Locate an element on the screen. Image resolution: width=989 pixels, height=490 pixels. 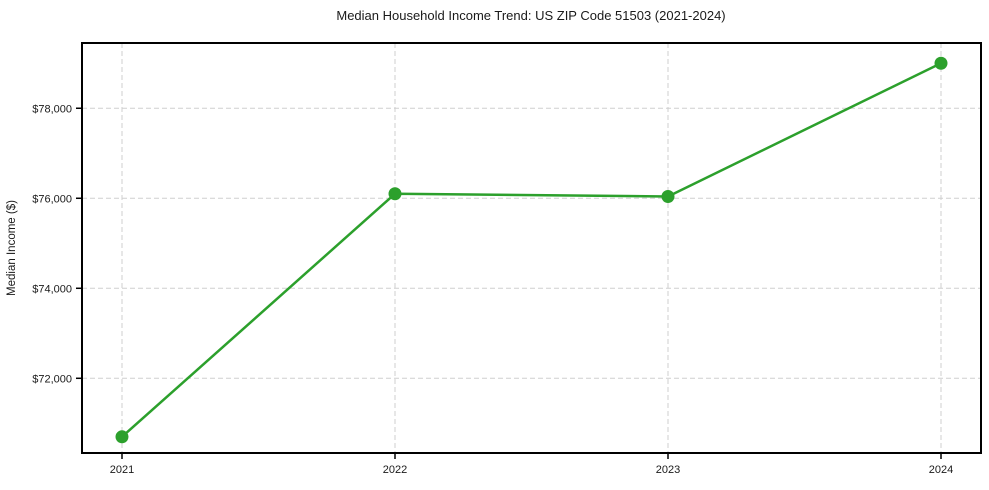
y-axis-label: Median Income ($) is located at coordinates (12, 248).